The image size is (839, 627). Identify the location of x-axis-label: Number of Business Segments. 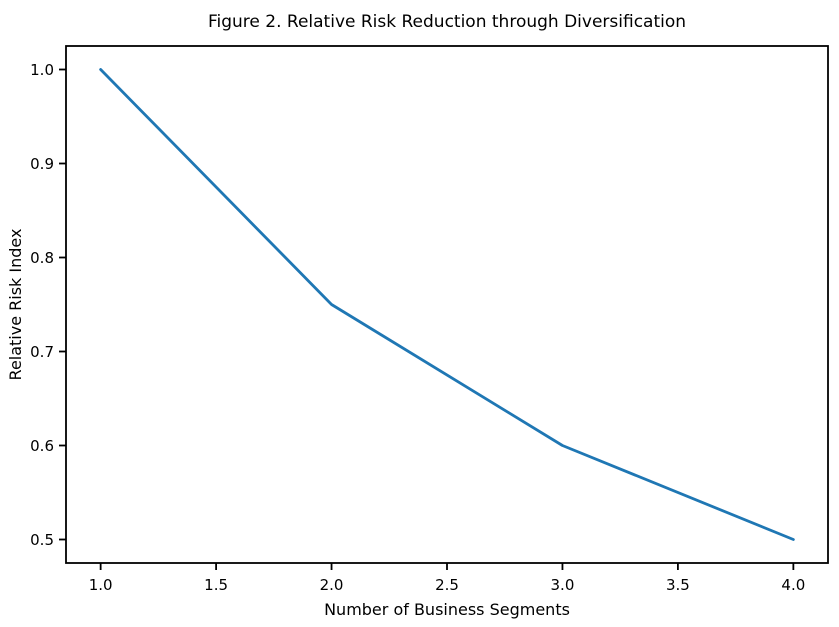
(447, 609).